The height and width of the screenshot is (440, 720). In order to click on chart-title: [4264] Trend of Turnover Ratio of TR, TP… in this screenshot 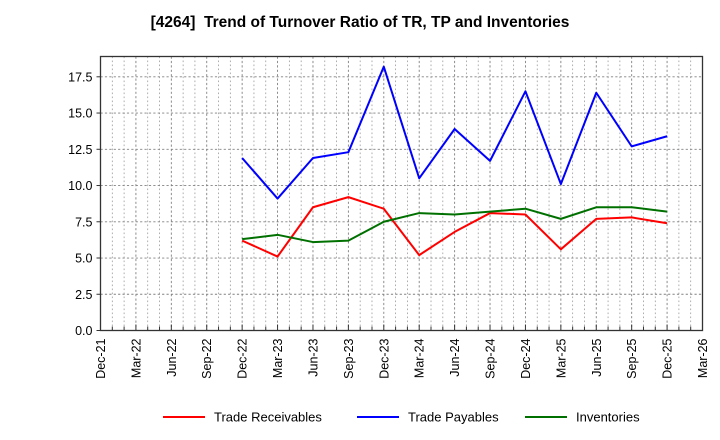, I will do `click(360, 22)`.